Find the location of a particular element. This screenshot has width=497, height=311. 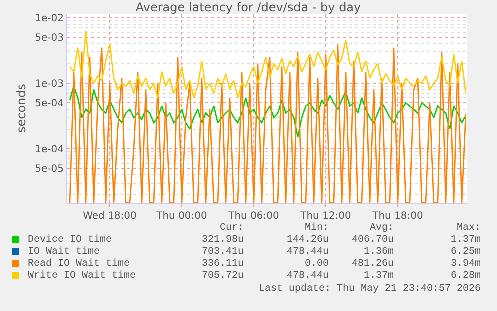

legend-label: Read IO Wait time is located at coordinates (79, 264).